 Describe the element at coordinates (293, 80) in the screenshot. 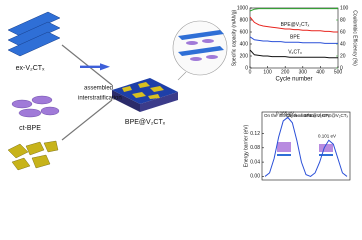

I see `x-axis-title: Cycle number` at that location.